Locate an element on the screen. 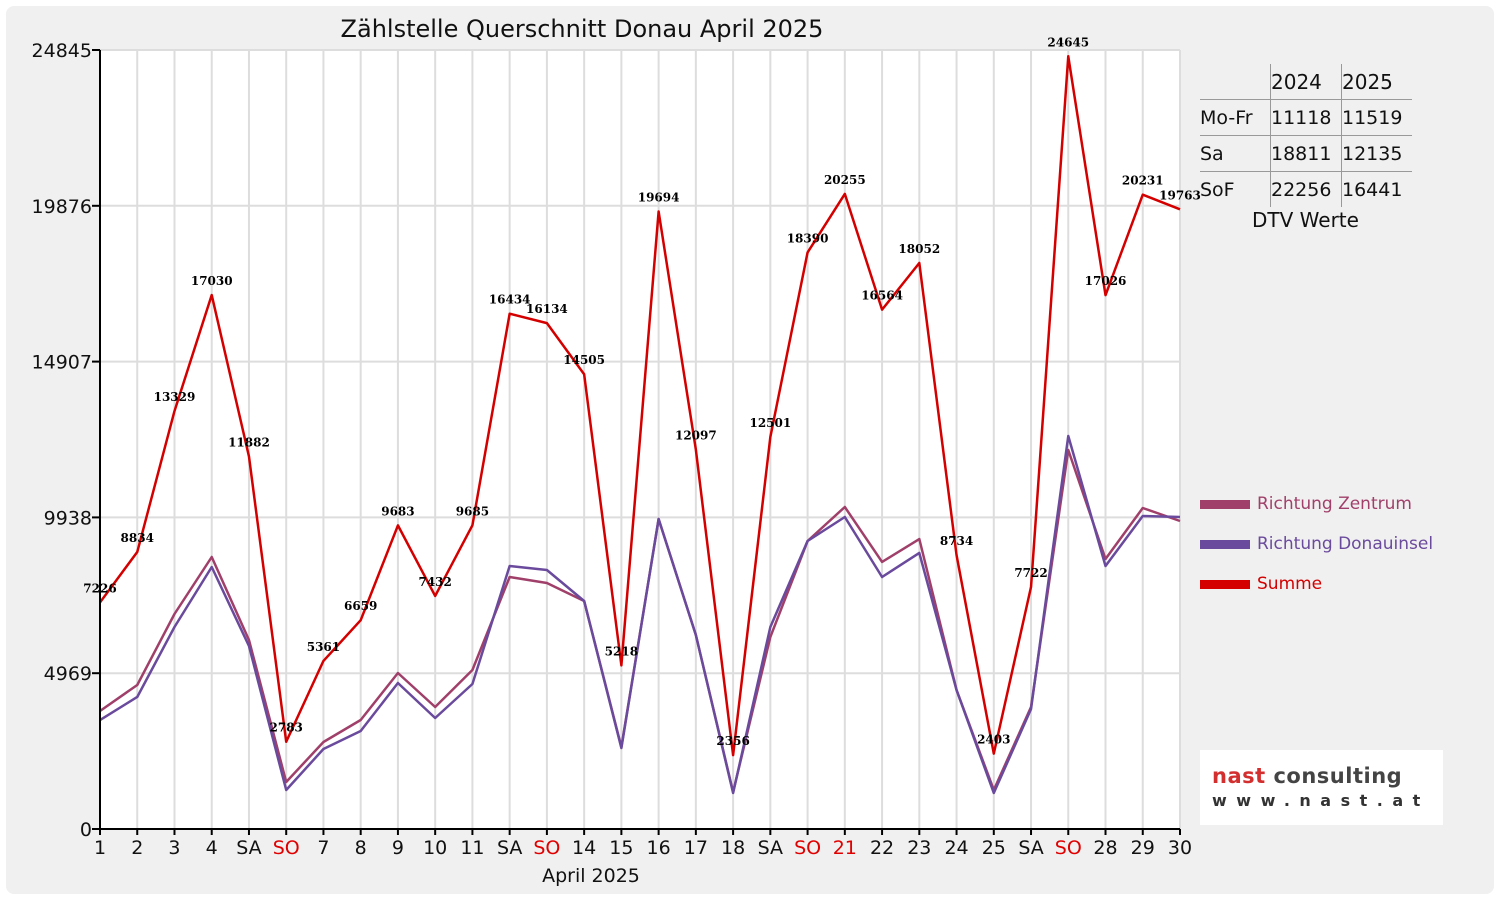 This screenshot has height=900, width=1500. x-tick-label: 7 is located at coordinates (323, 848).